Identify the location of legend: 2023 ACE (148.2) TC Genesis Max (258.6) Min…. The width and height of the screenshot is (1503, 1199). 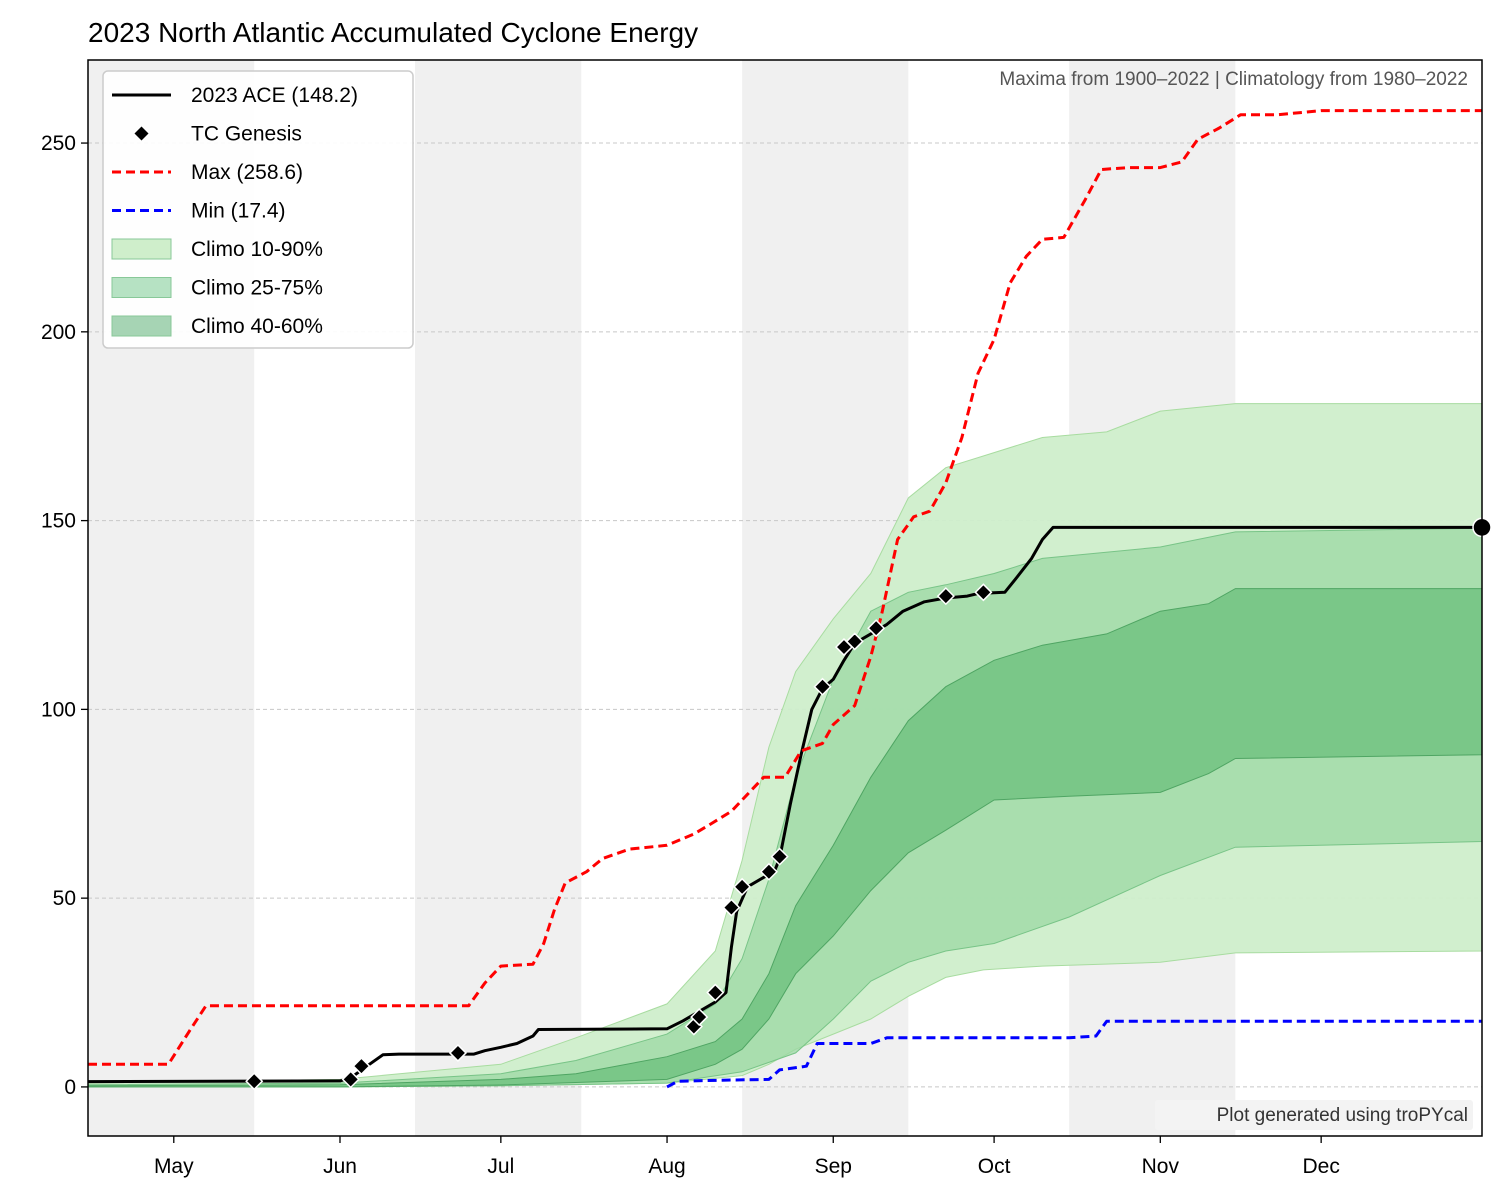
(258, 209).